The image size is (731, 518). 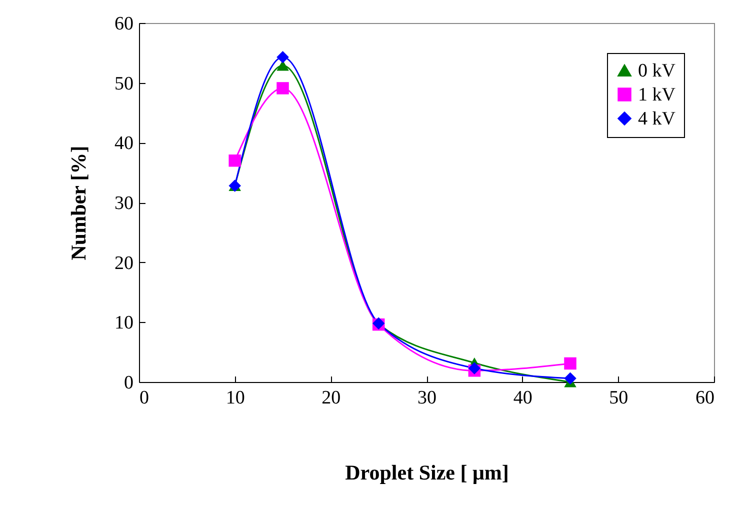 What do you see at coordinates (705, 398) in the screenshot?
I see `x-tick-label: 60` at bounding box center [705, 398].